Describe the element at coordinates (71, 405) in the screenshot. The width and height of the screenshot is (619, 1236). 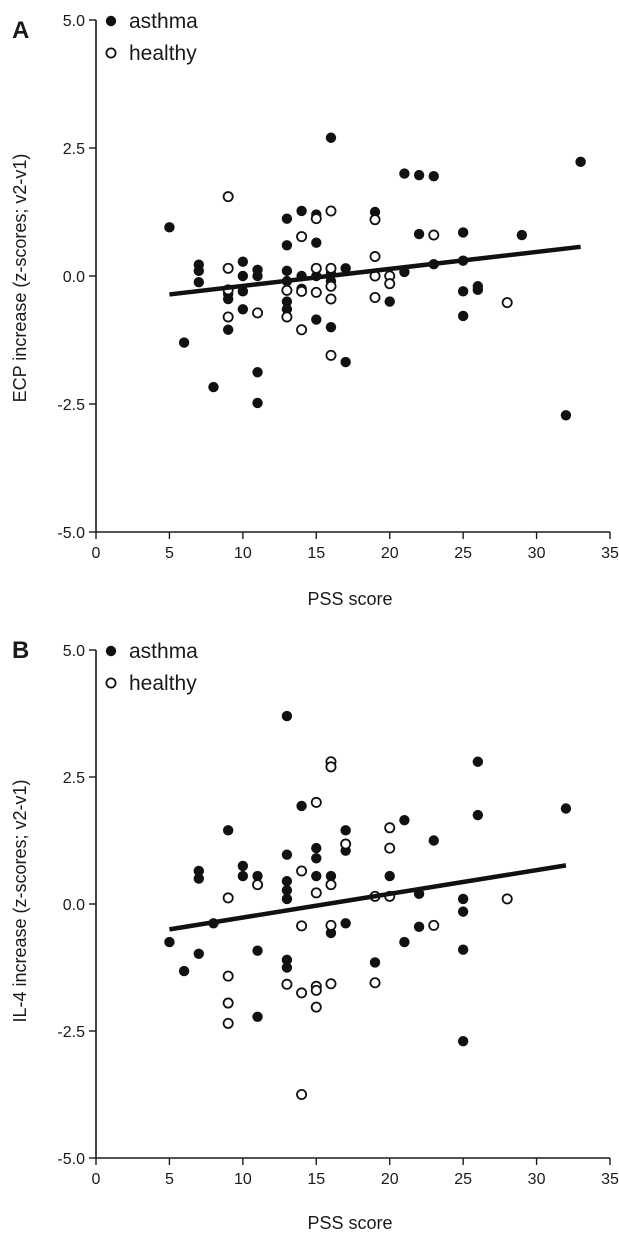
I see `panel-a-y-tick-label: -2.5` at that location.